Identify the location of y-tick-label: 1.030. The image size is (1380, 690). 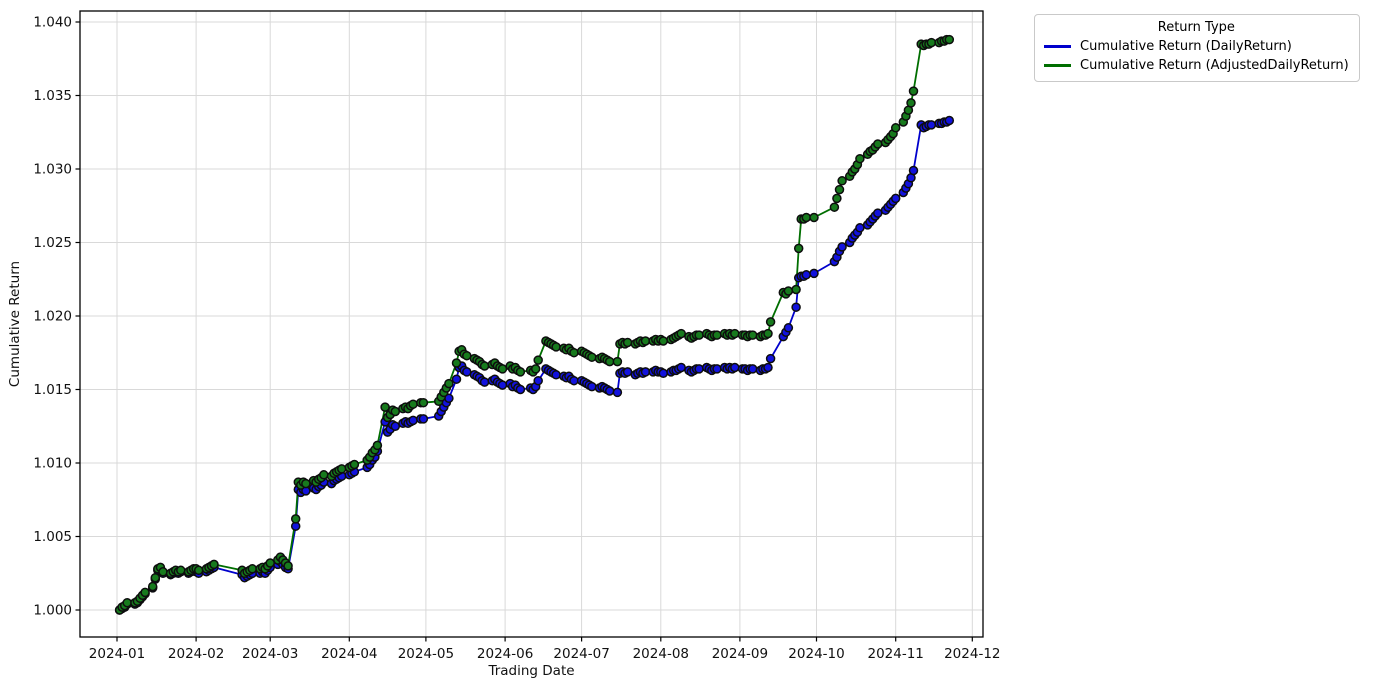
(52, 170).